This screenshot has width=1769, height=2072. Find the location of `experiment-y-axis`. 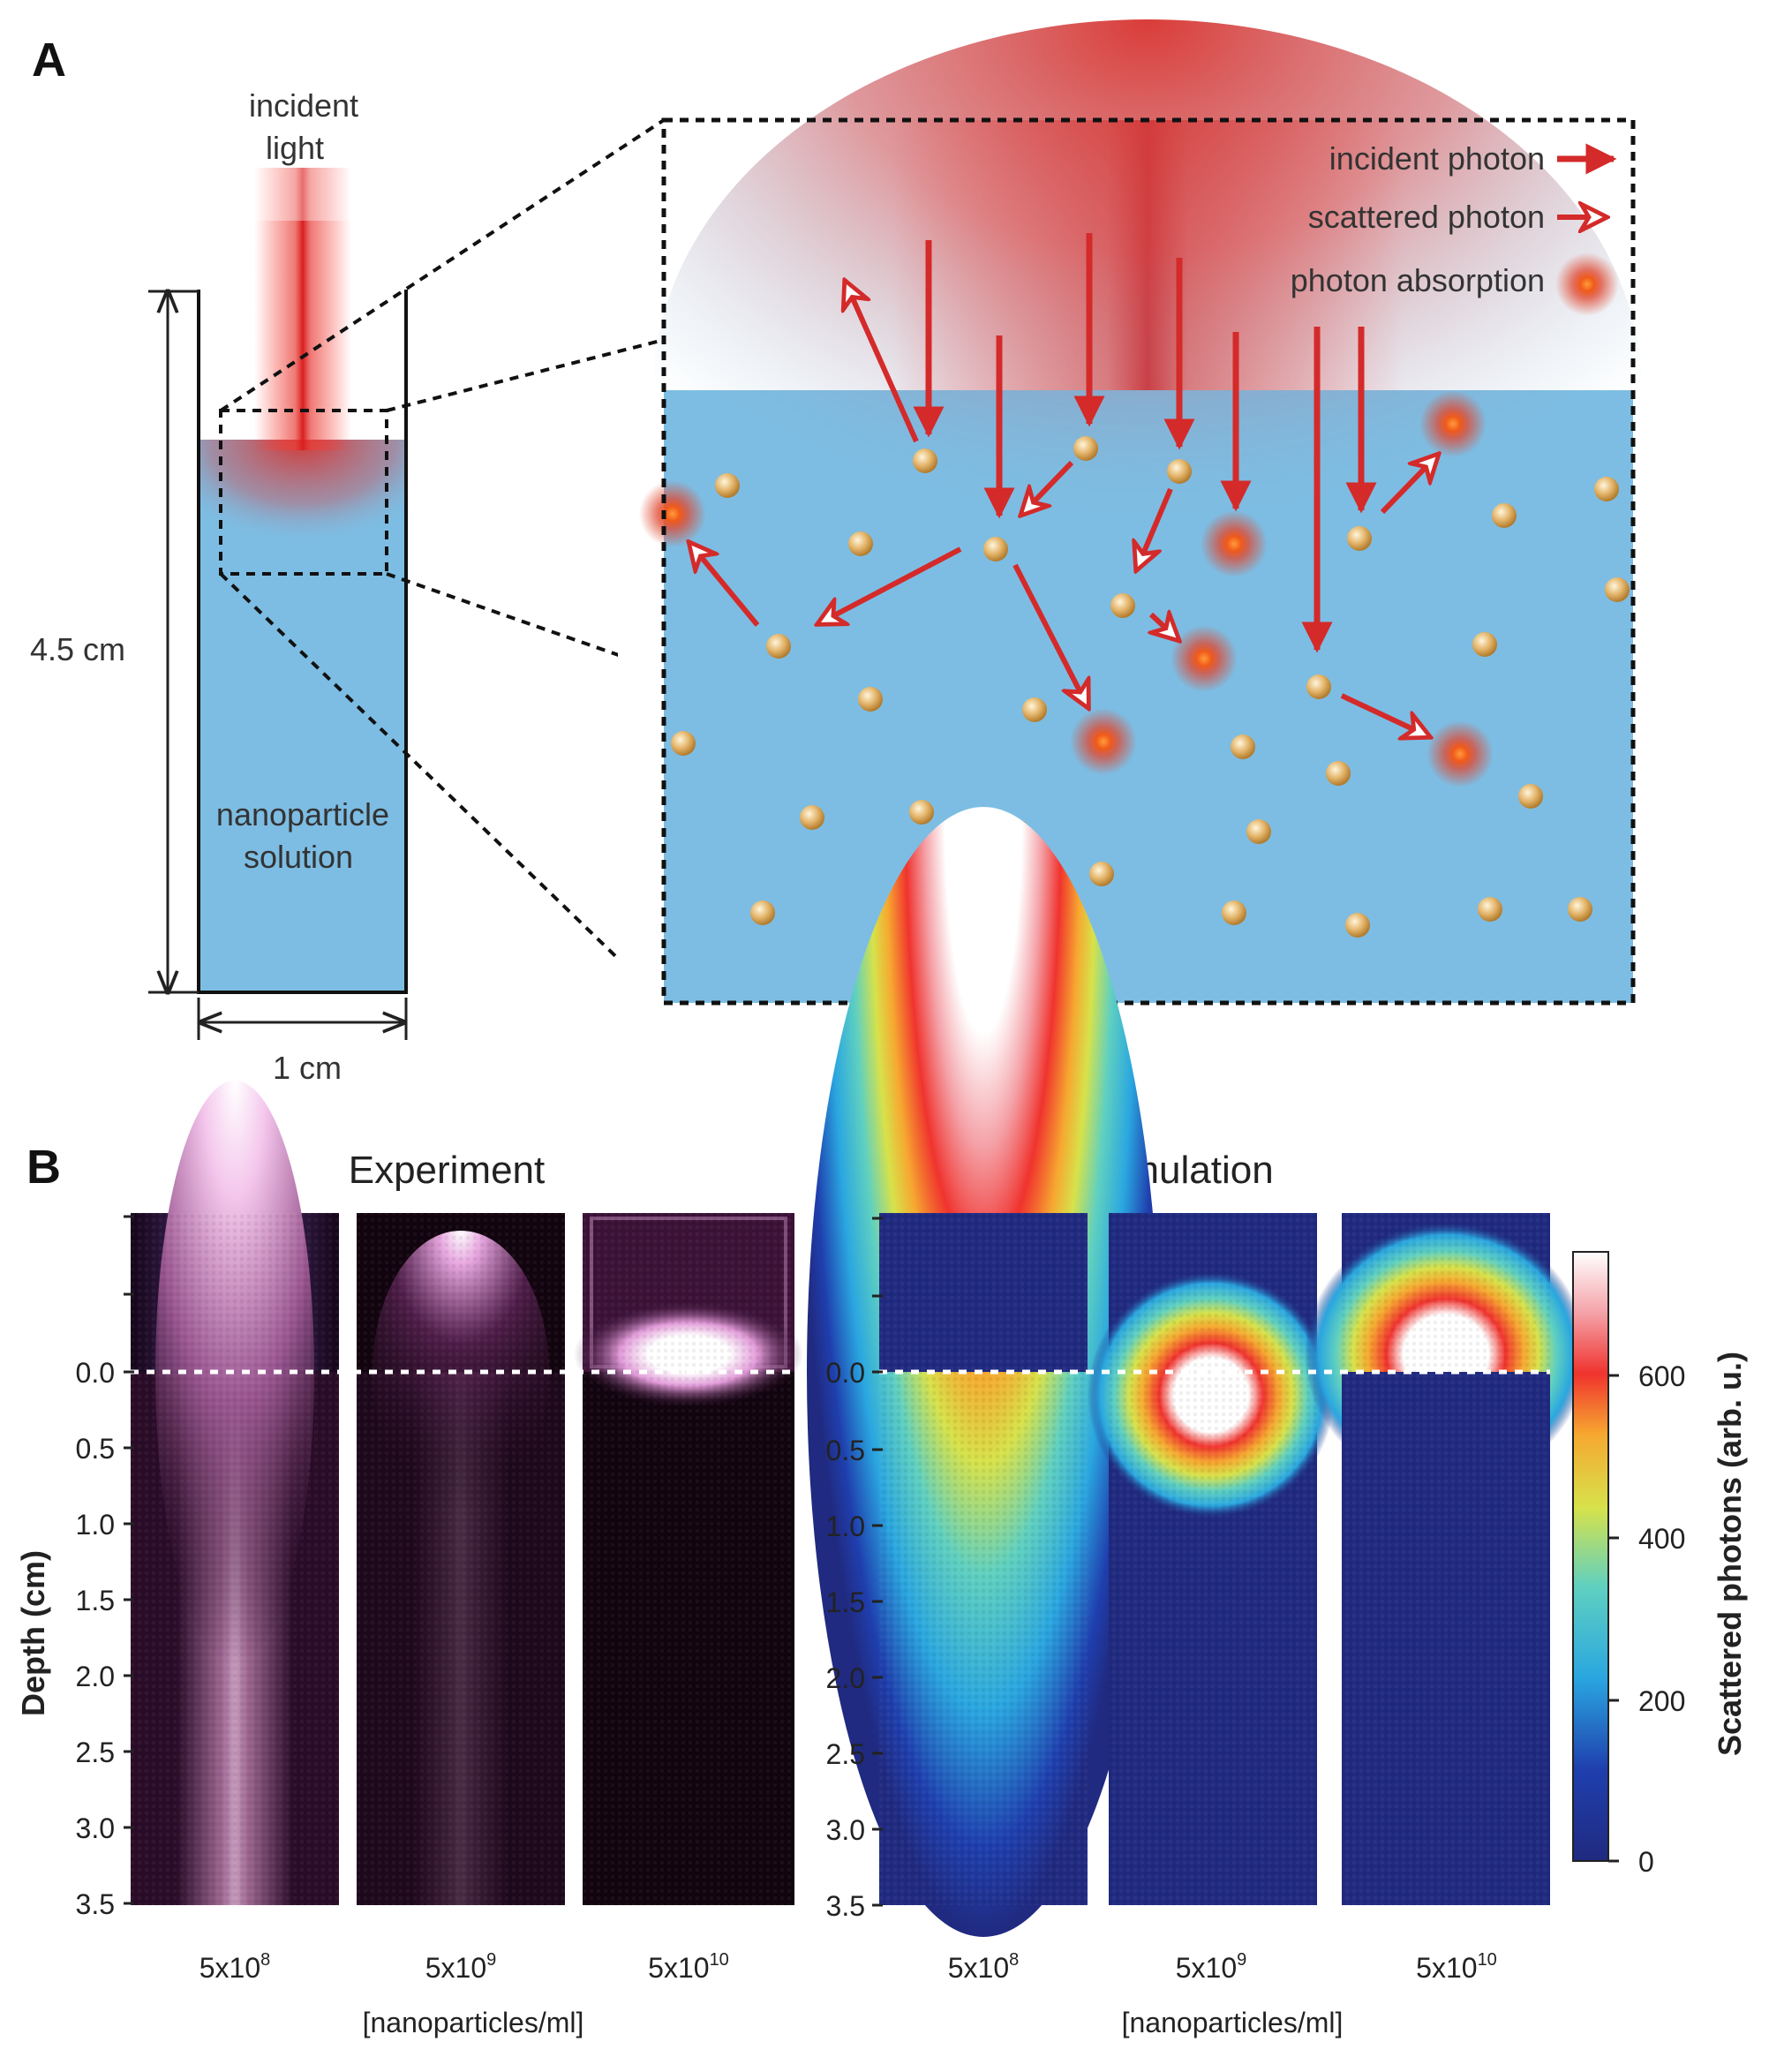

experiment-y-axis is located at coordinates (129, 1560).